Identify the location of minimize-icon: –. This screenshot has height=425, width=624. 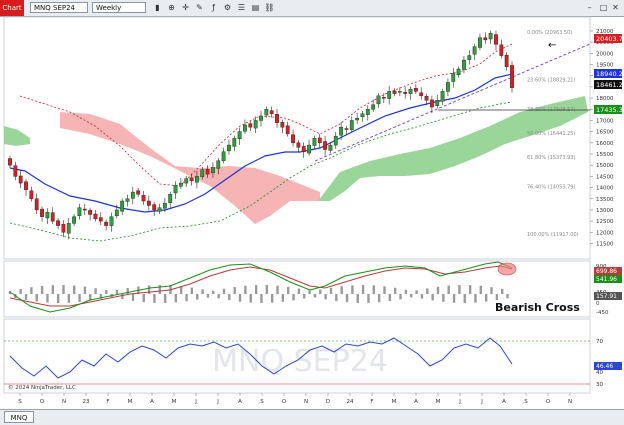
(589, 7).